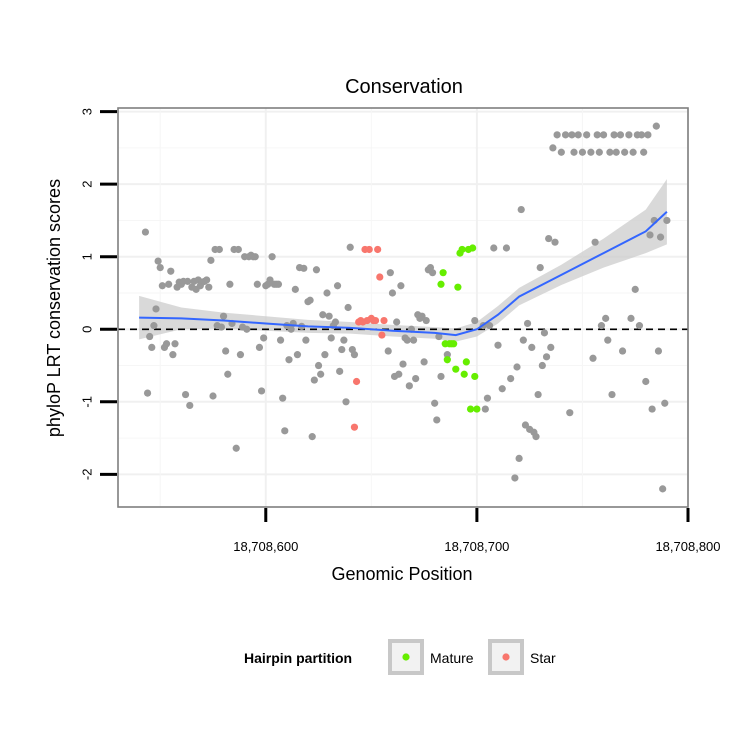  Describe the element at coordinates (400, 657) in the screenshot. I see `legend: Hairpin partition Mature Star` at that location.